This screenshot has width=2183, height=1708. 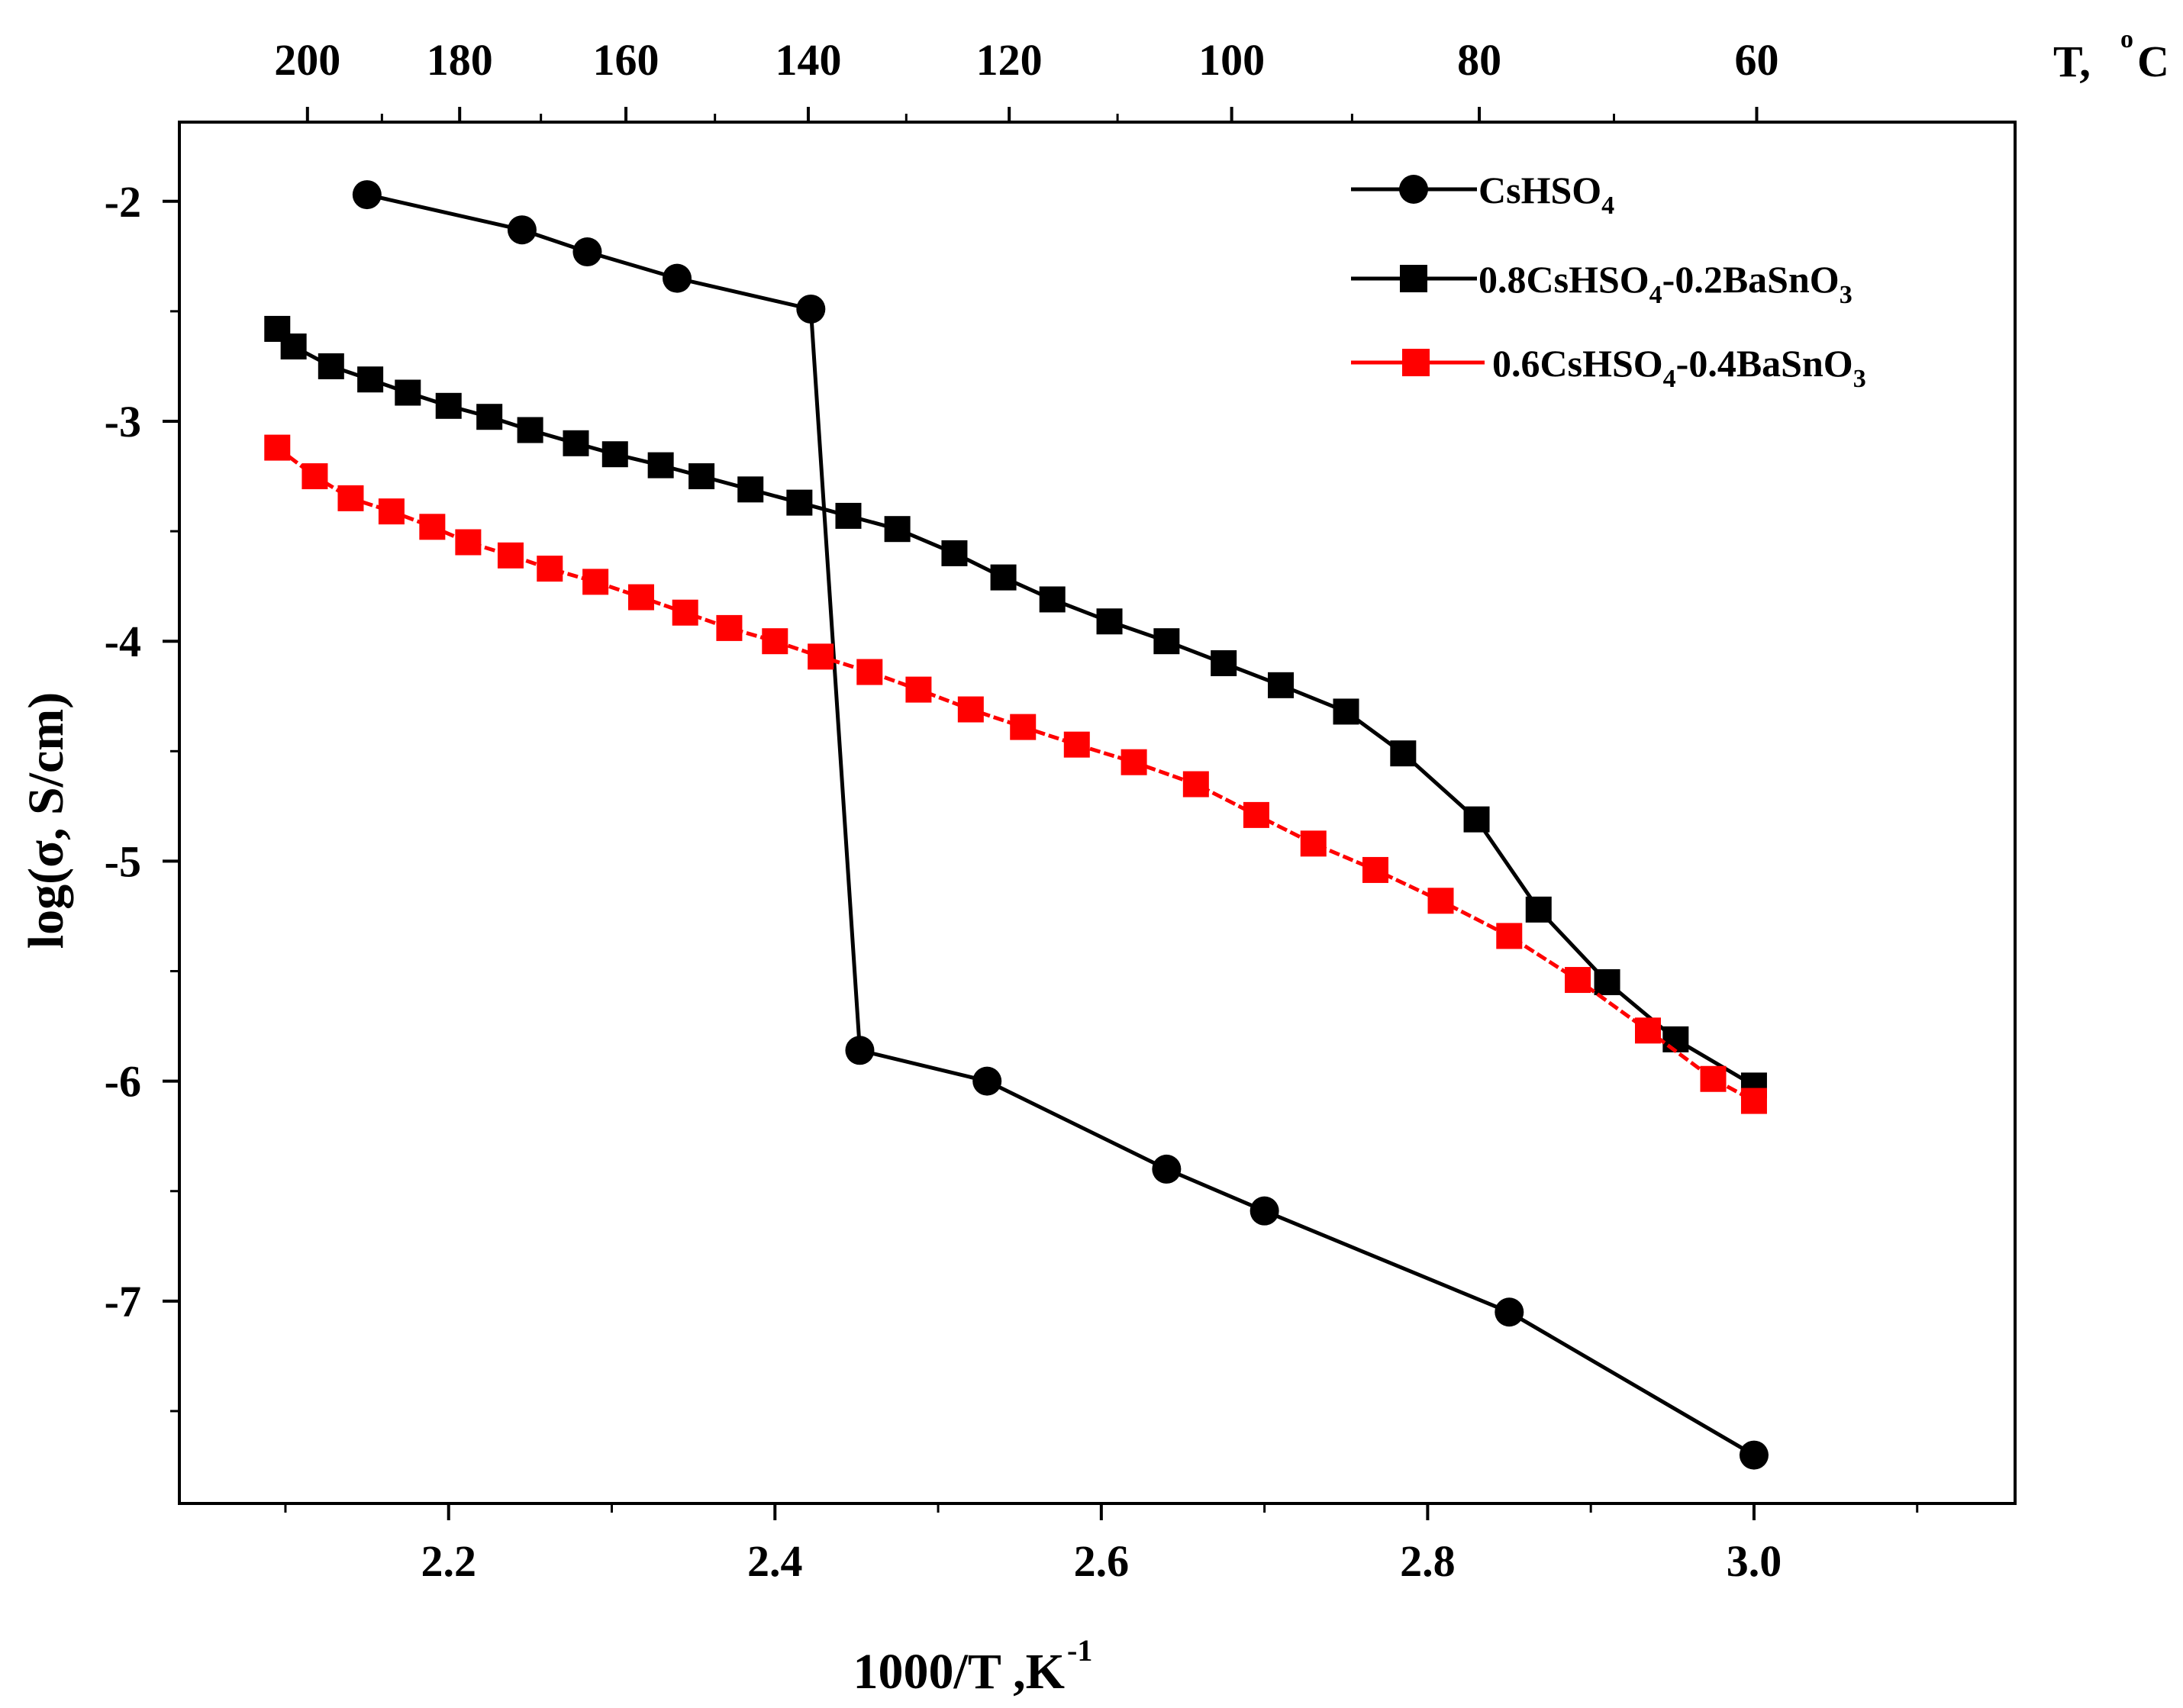 I want to click on top-axis-title-degree: o, so click(x=2126, y=39).